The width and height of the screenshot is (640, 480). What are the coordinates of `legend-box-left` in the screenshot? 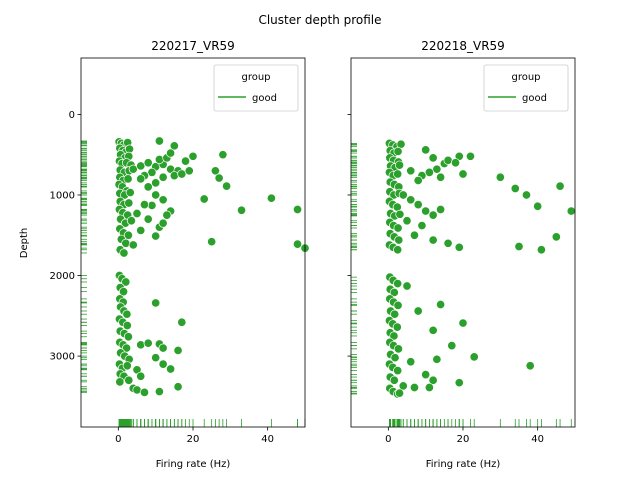 It's located at (256, 88).